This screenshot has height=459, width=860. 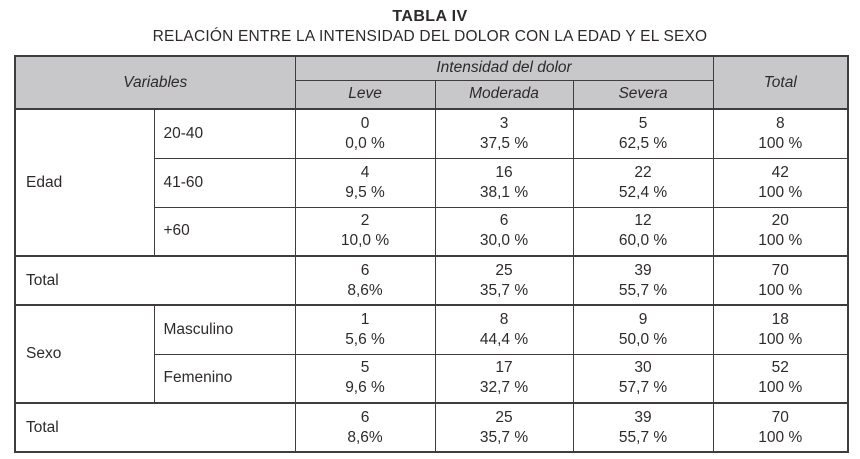 What do you see at coordinates (365, 182) in the screenshot?
I see `data-cell-leve: 4 9,5 %` at bounding box center [365, 182].